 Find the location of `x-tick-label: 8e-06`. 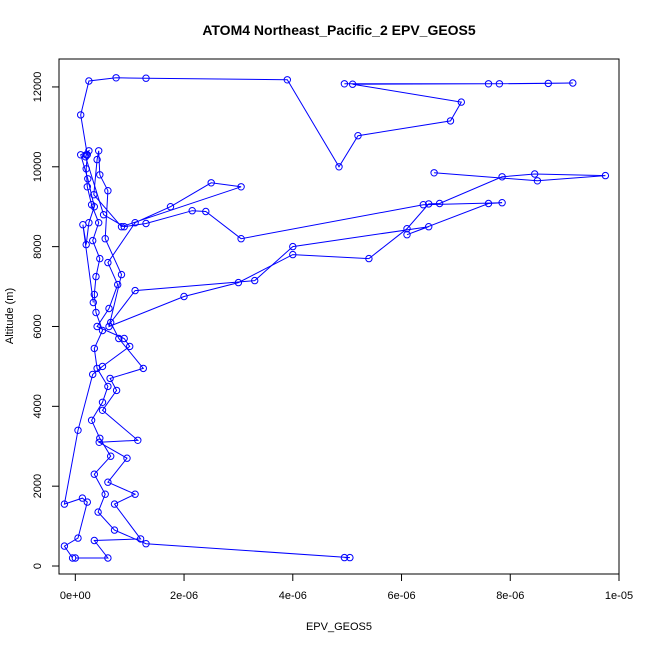

x-tick-label: 8e-06 is located at coordinates (510, 596).